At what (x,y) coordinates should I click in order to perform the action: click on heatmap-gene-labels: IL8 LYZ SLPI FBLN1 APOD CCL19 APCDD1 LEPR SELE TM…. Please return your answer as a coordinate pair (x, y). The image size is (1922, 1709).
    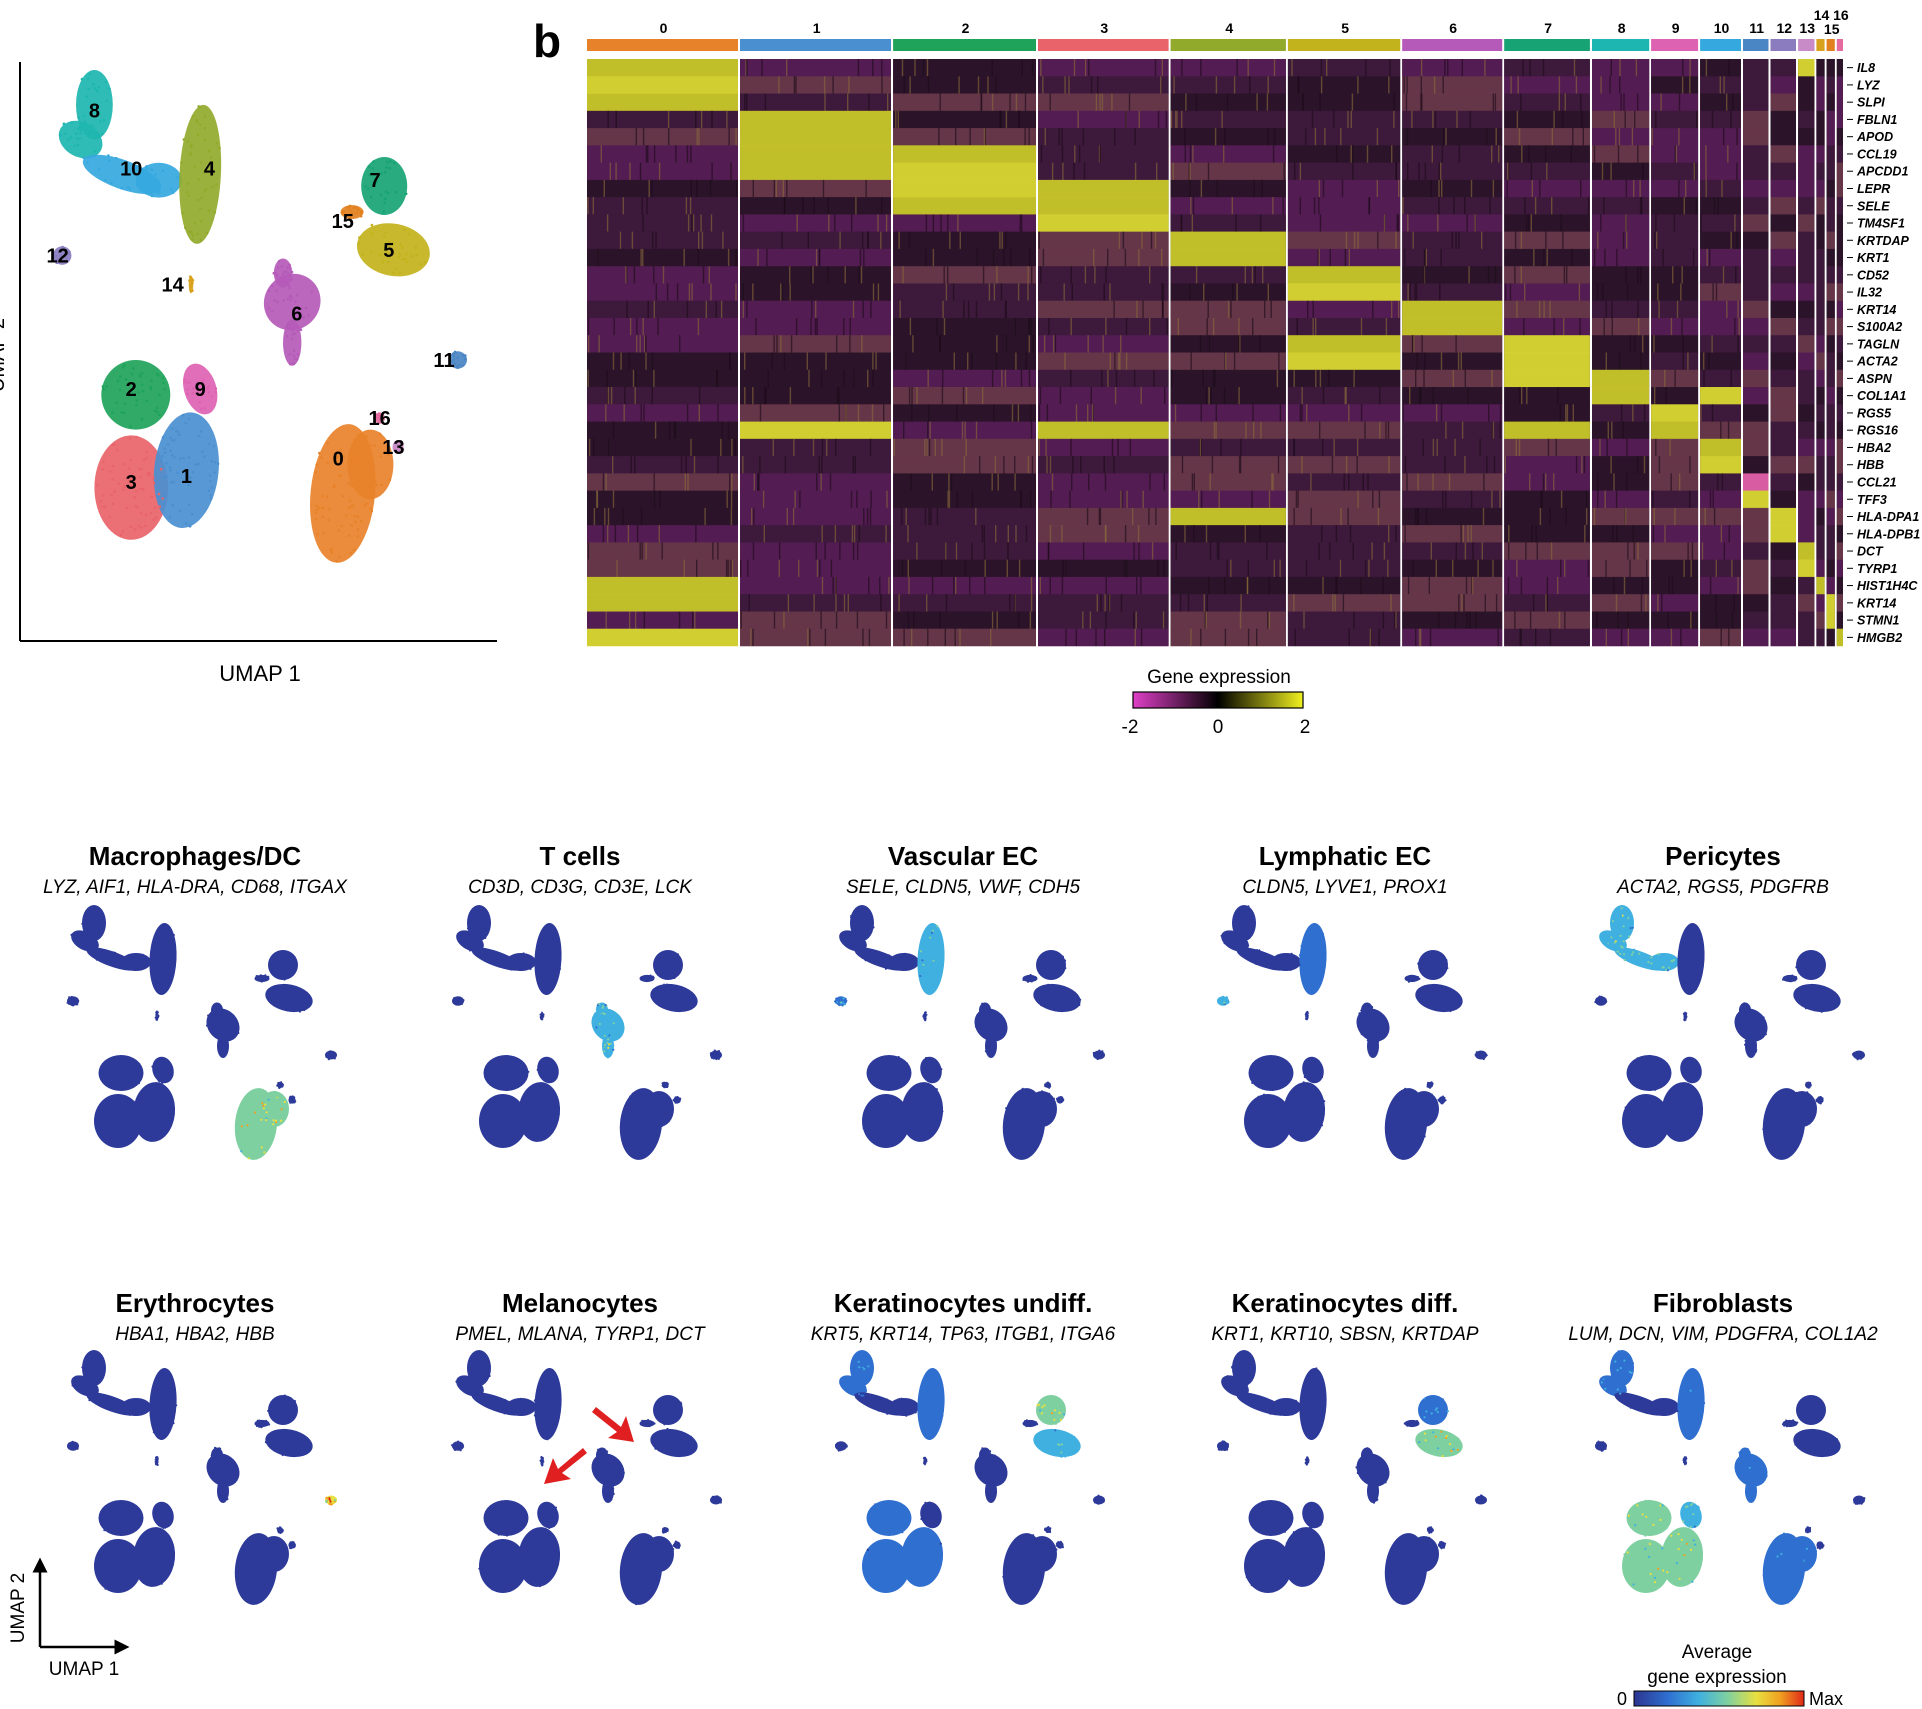
    Looking at the image, I should click on (1883, 353).